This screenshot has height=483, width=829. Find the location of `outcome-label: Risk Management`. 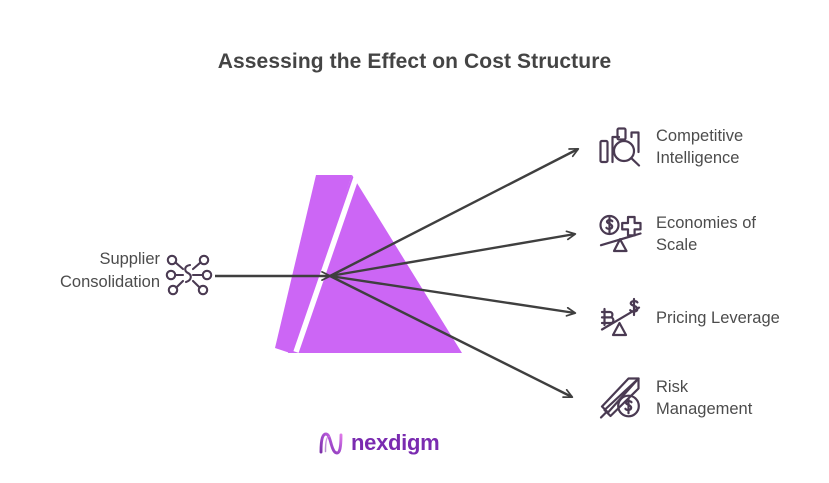

outcome-label: Risk Management is located at coordinates (704, 398).